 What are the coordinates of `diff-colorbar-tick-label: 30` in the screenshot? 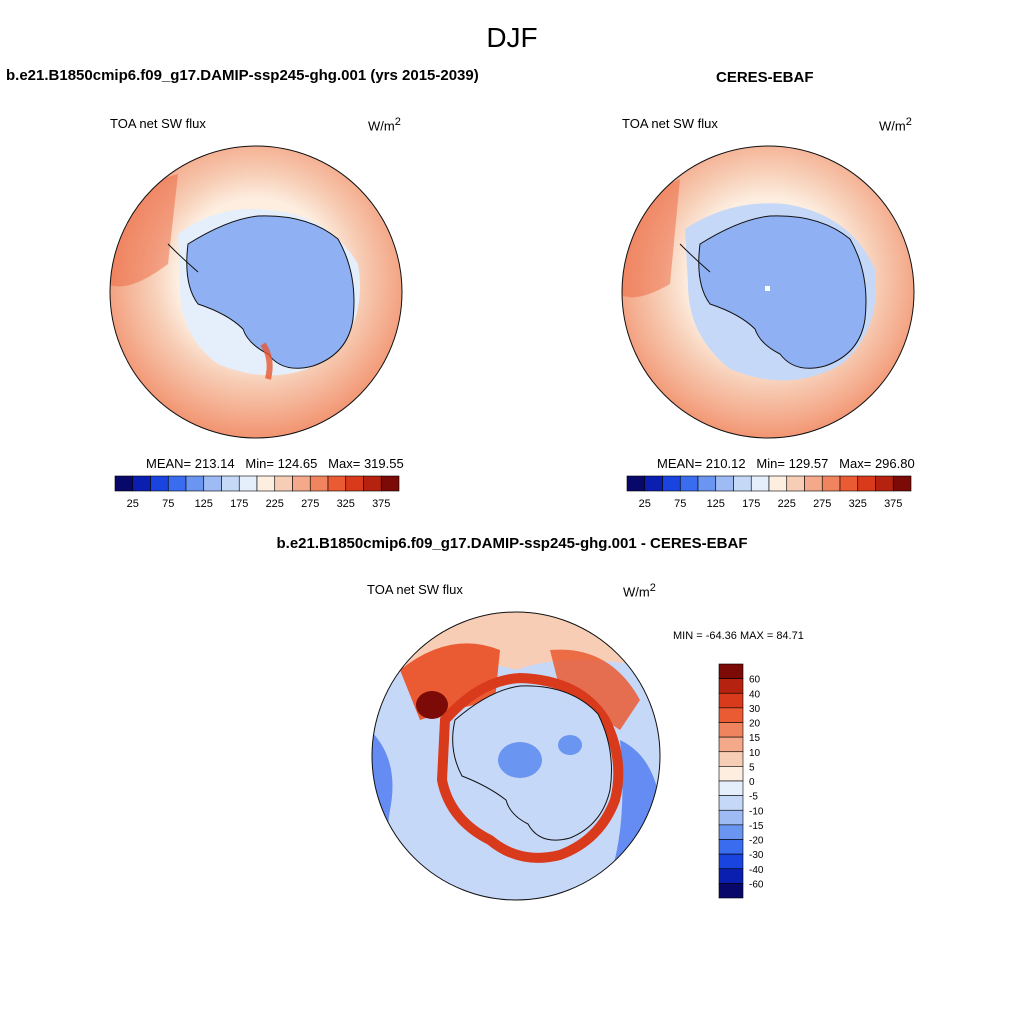 It's located at (755, 709).